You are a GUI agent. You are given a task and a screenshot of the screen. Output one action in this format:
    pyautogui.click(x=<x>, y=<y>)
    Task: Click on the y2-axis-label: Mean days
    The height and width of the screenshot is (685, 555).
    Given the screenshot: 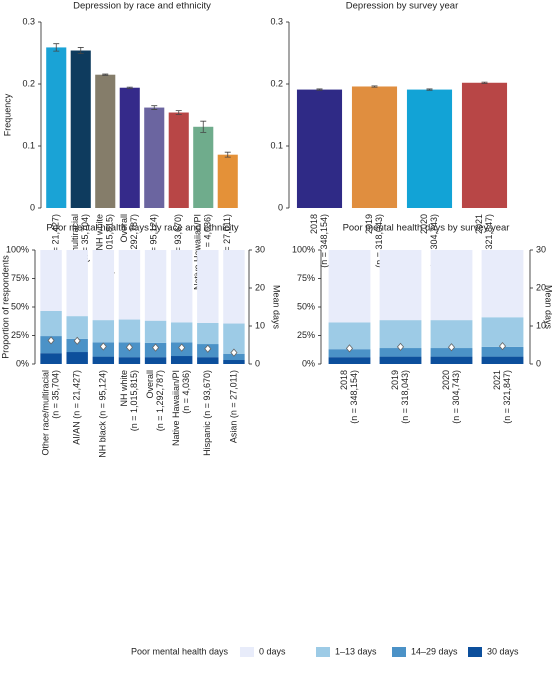 What is the action you would take?
    pyautogui.click(x=549, y=307)
    